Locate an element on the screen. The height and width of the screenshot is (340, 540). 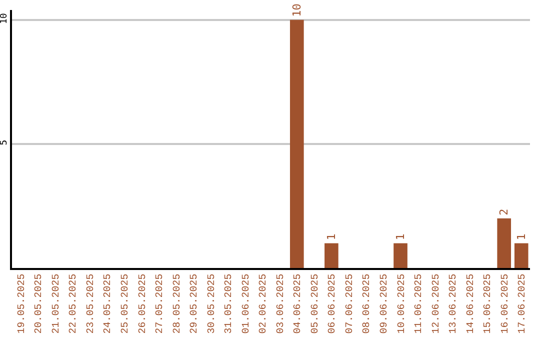
x-tick-label: 23.05.2025 is located at coordinates (91, 304).